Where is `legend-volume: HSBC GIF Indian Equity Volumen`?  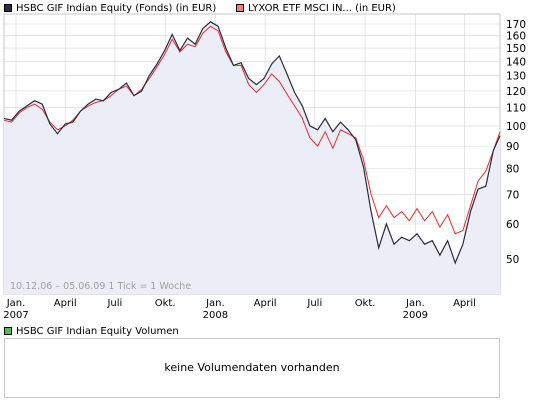 legend-volume: HSBC GIF Indian Equity Volumen is located at coordinates (91, 331).